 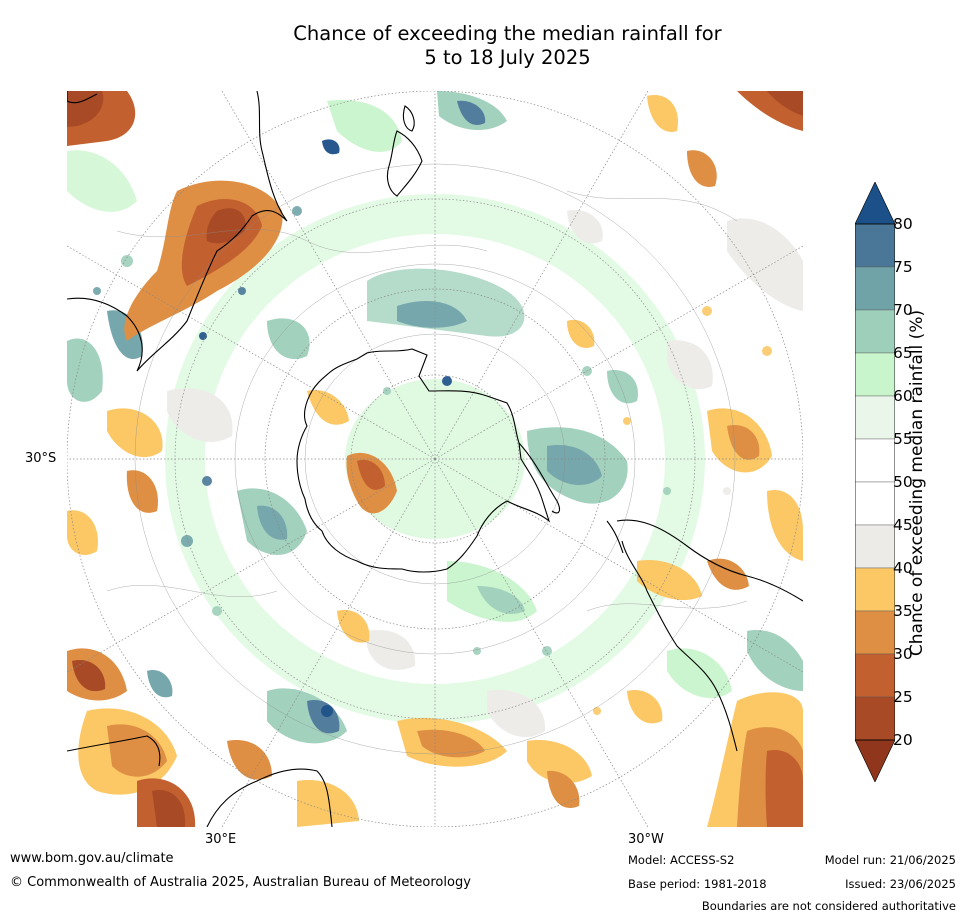 I want to click on colorbar-extend-high, so click(x=875, y=203).